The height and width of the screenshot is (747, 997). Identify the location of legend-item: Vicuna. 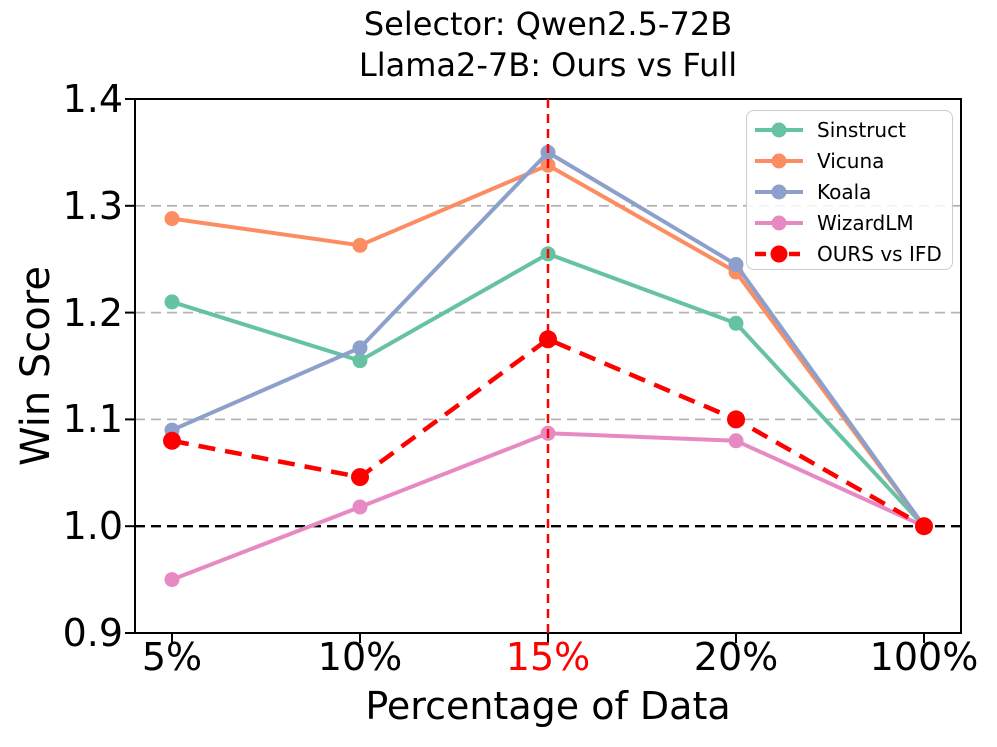
(853, 160).